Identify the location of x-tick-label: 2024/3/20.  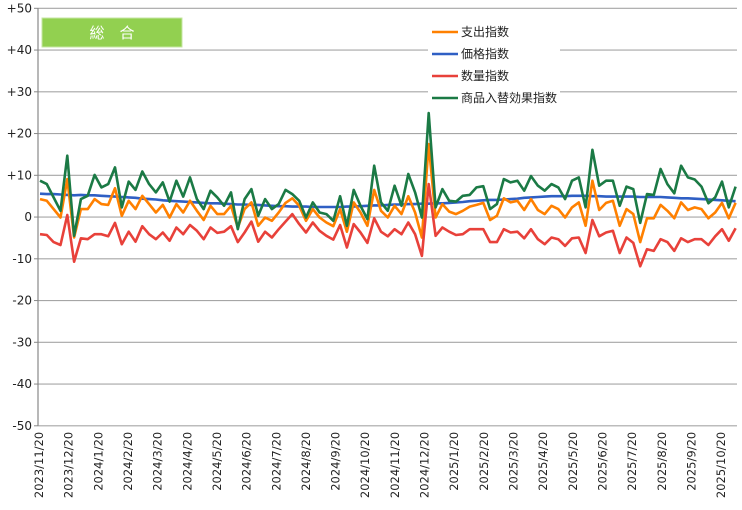
(158, 461).